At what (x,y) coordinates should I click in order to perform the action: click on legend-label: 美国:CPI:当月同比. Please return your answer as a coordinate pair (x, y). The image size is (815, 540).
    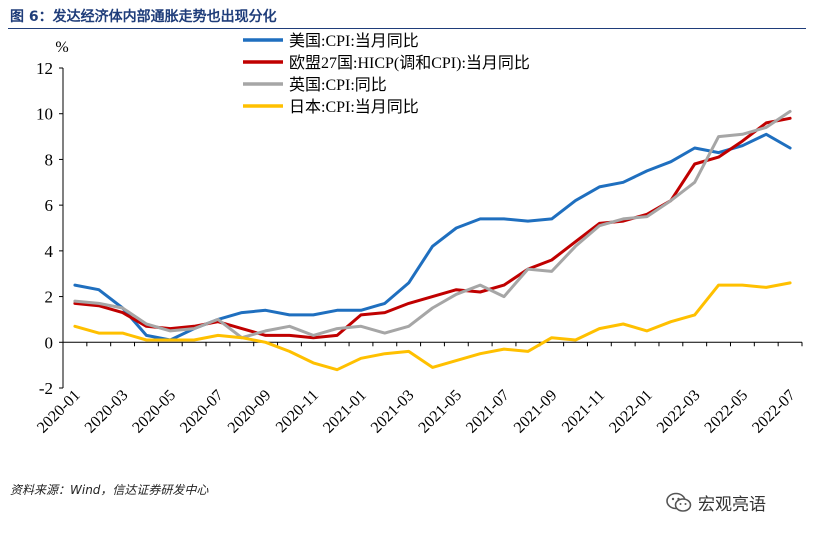
    Looking at the image, I should click on (354, 41).